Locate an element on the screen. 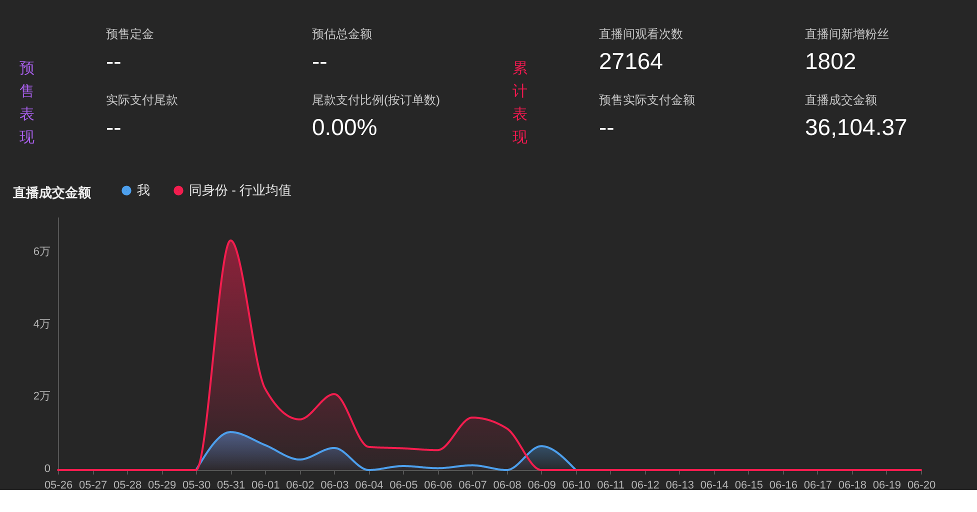 This screenshot has width=977, height=512. x-tick-label: 05-31 is located at coordinates (231, 486).